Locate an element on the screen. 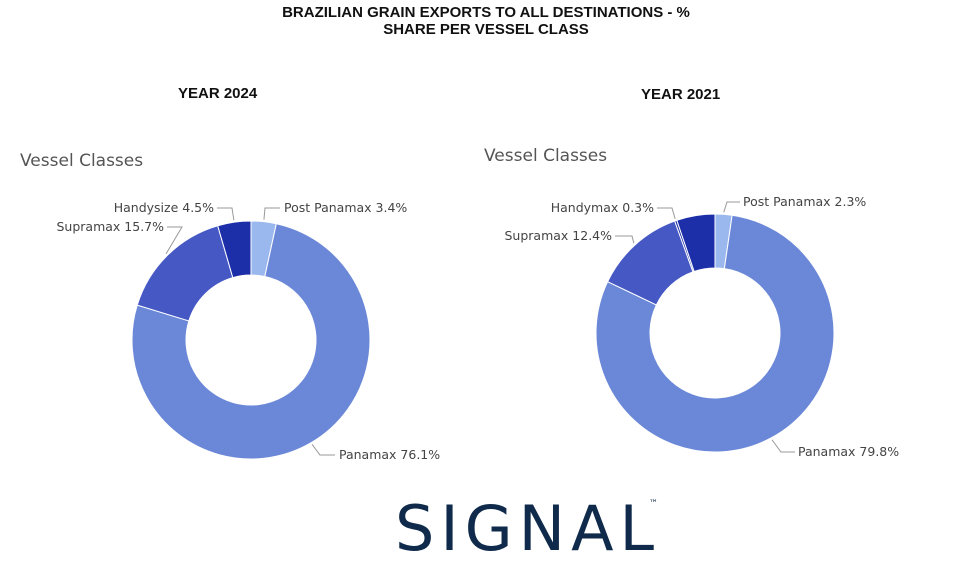 This screenshot has width=972, height=585. chart-1-label-post-panamax: Post Panamax 3.4% is located at coordinates (345, 207).